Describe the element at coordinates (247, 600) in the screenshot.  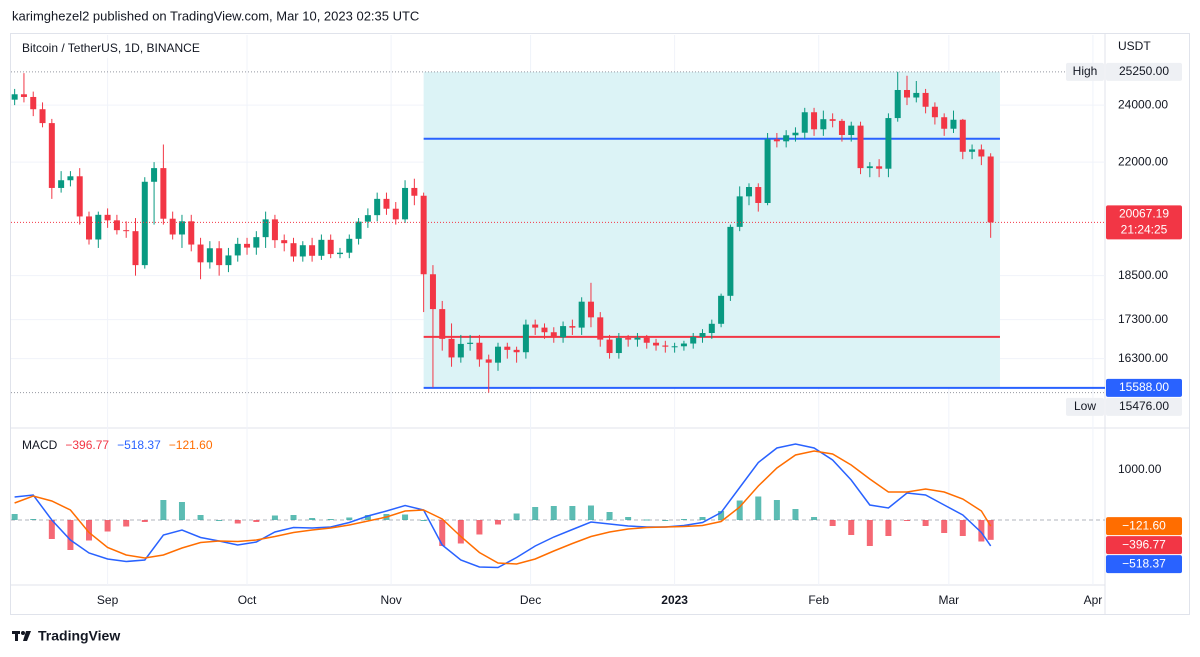
I see `x-tick-label: Oct` at that location.